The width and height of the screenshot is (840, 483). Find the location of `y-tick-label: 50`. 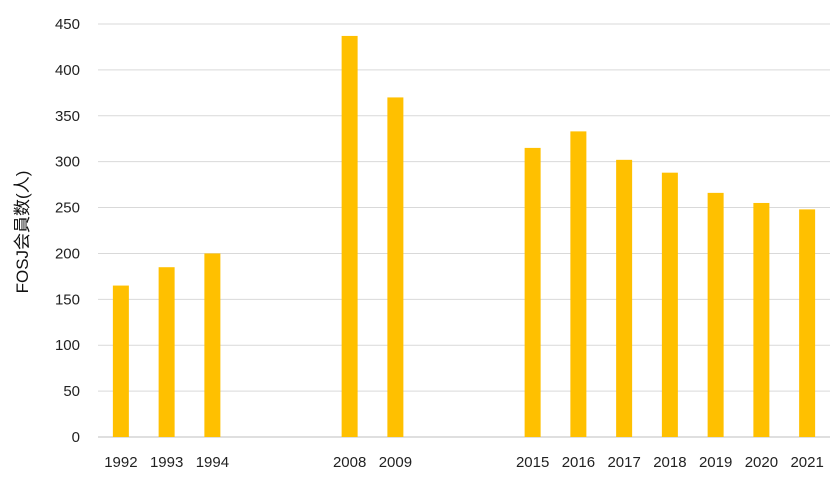

y-tick-label: 50 is located at coordinates (71, 391).